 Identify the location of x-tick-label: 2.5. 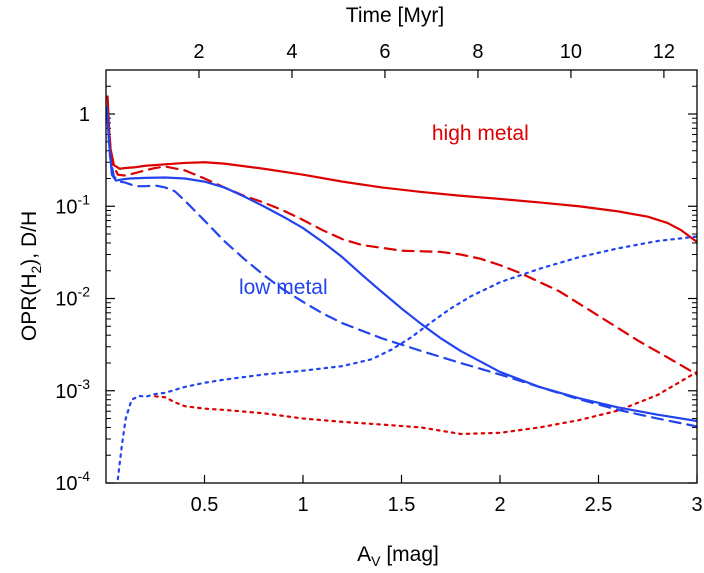
(599, 505).